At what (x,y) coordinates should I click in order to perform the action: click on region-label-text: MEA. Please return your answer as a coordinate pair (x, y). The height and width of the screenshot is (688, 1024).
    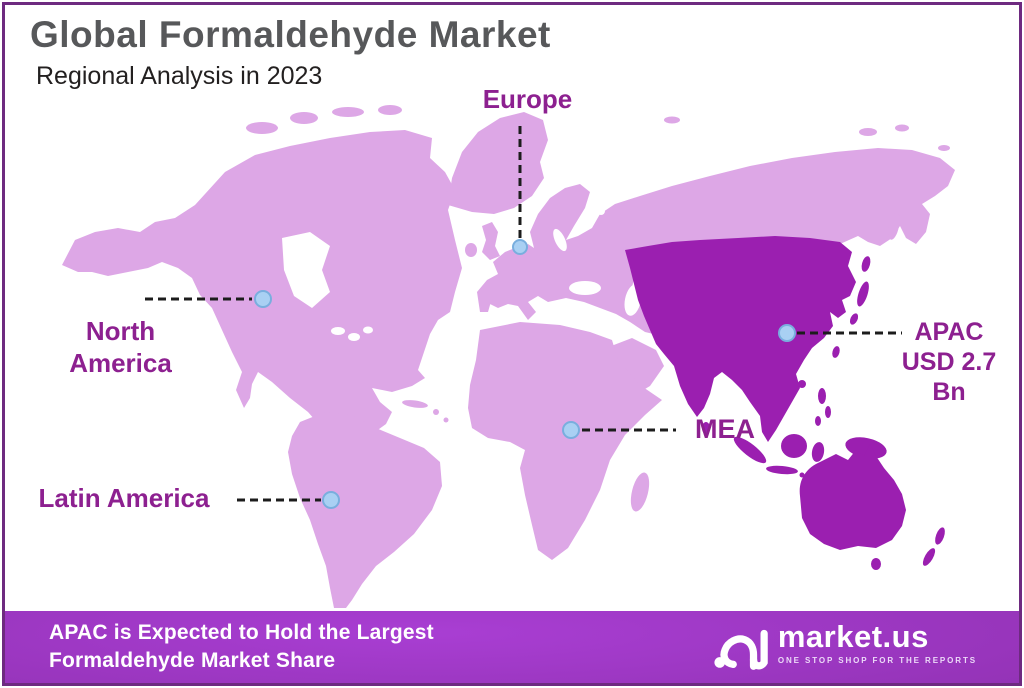
    Looking at the image, I should click on (725, 429).